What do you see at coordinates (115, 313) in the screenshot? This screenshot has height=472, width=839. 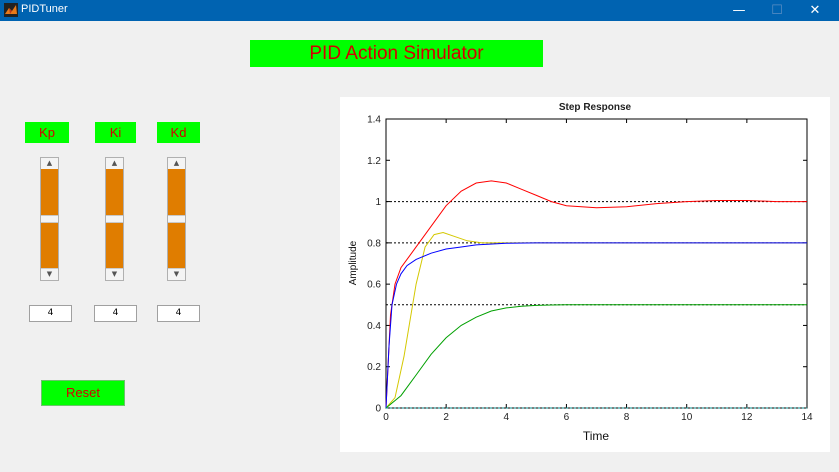 I see `ki-value-field: 4` at bounding box center [115, 313].